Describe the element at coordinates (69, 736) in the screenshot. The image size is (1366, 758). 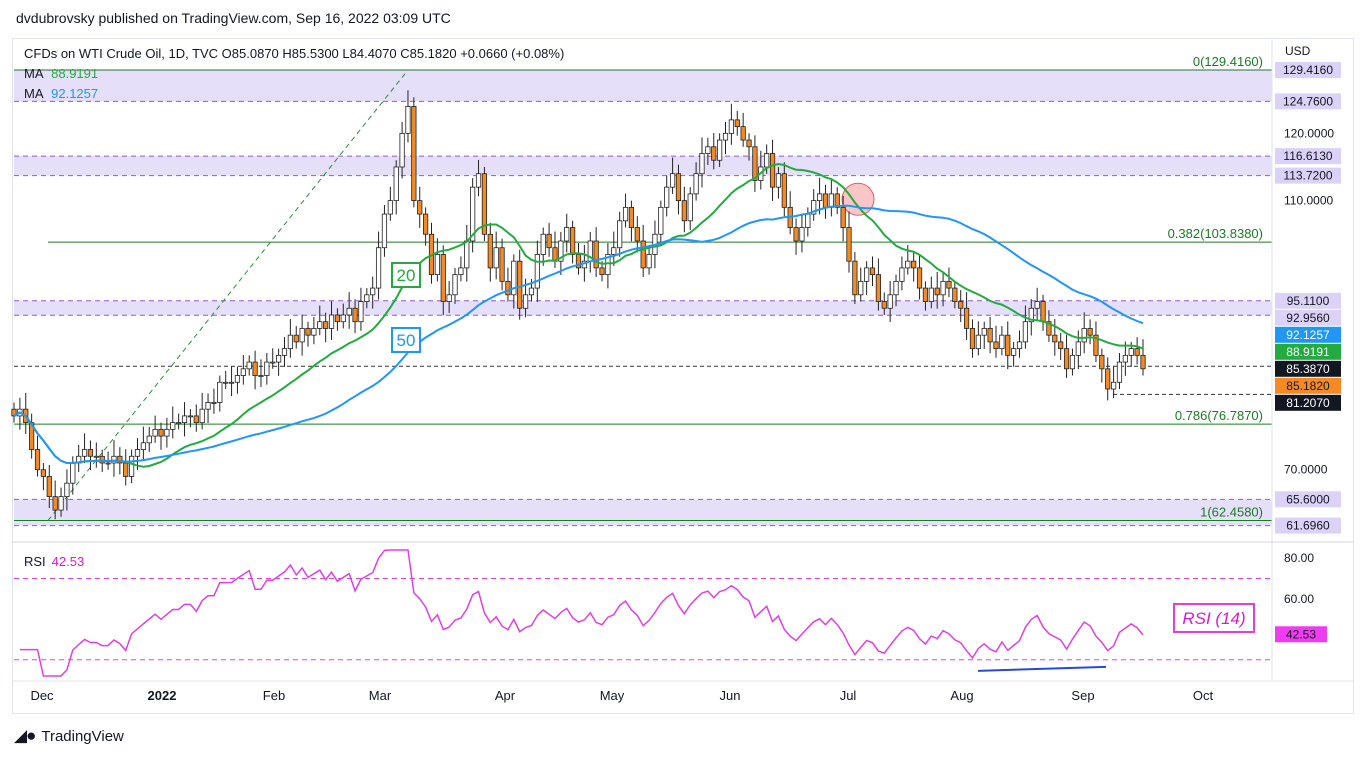
I see `footer: ◢● TradingView` at that location.